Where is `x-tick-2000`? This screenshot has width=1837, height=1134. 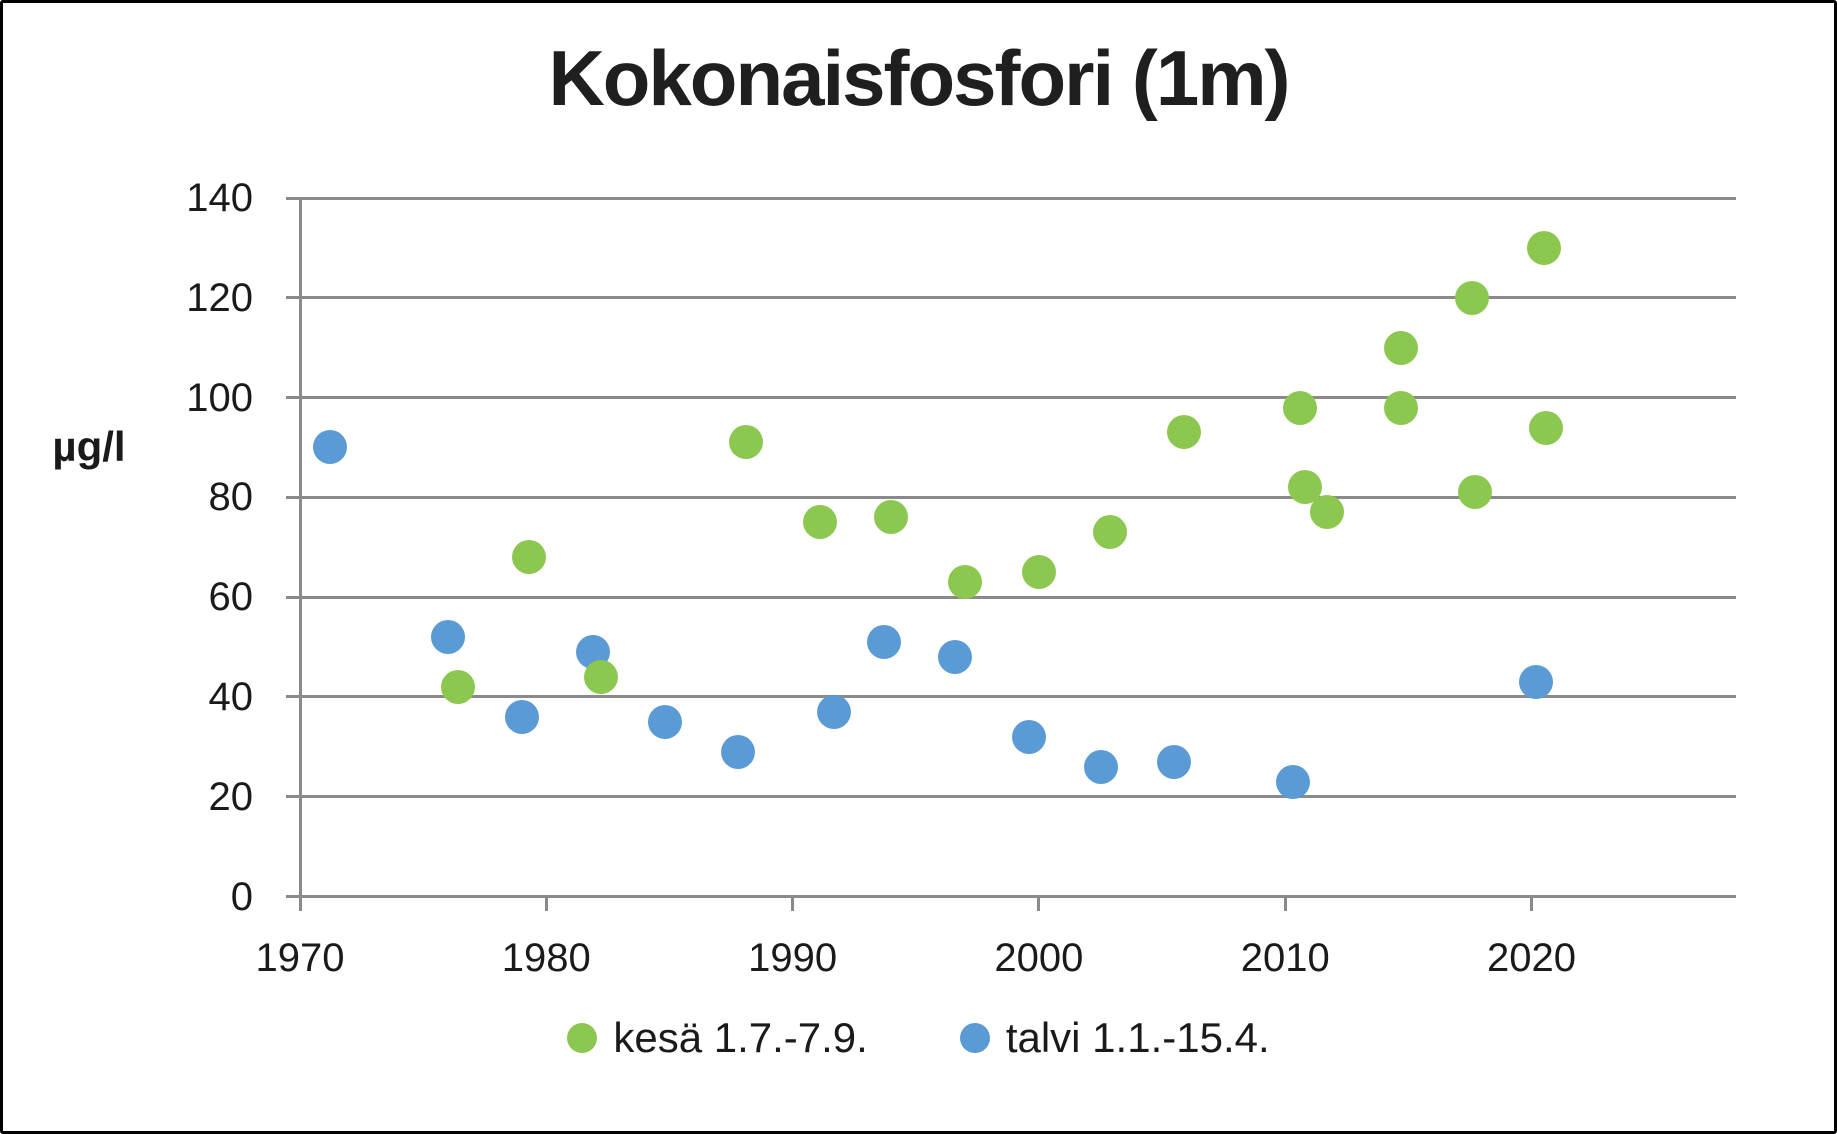 x-tick-2000 is located at coordinates (1039, 904).